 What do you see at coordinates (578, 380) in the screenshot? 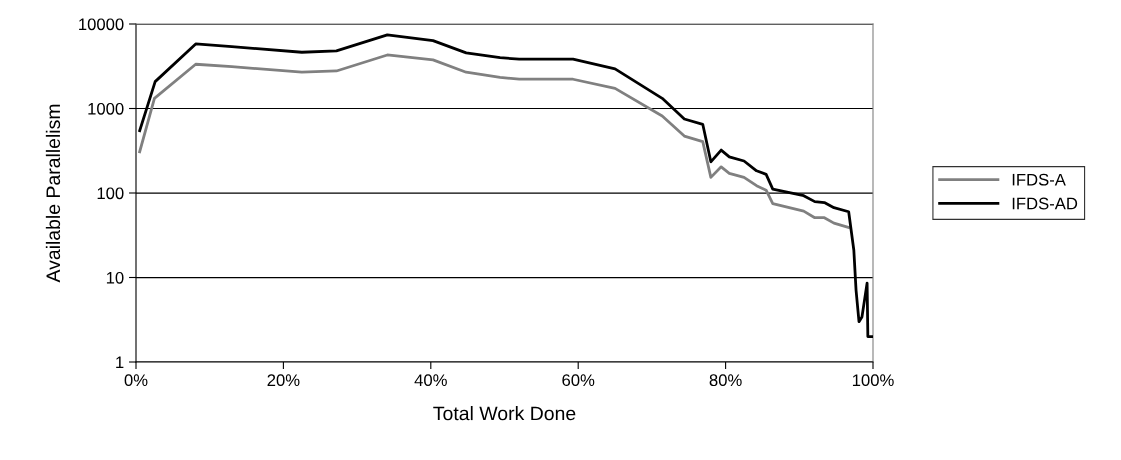
I see `x-tick-label: 60%` at bounding box center [578, 380].